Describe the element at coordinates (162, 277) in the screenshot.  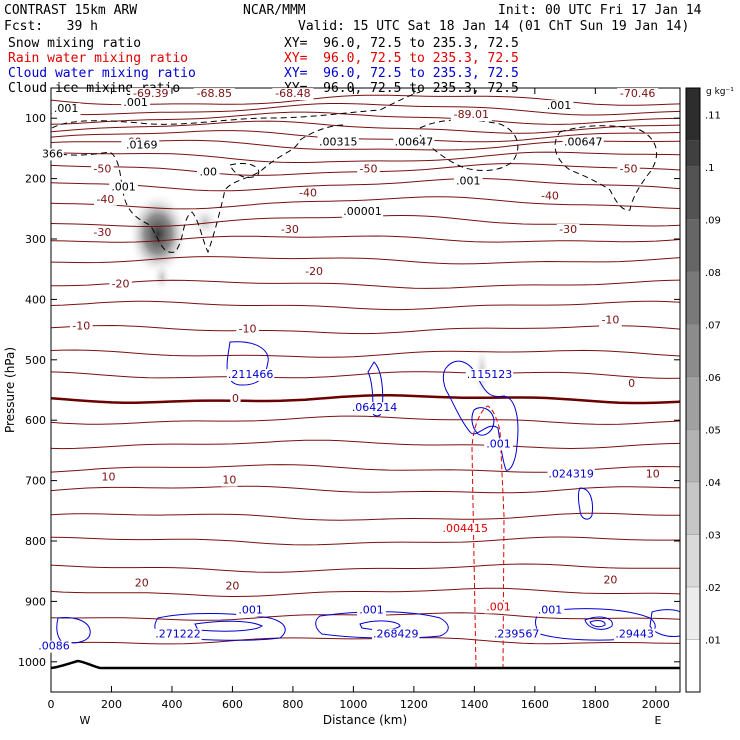
I see `snow-shading-tail` at that location.